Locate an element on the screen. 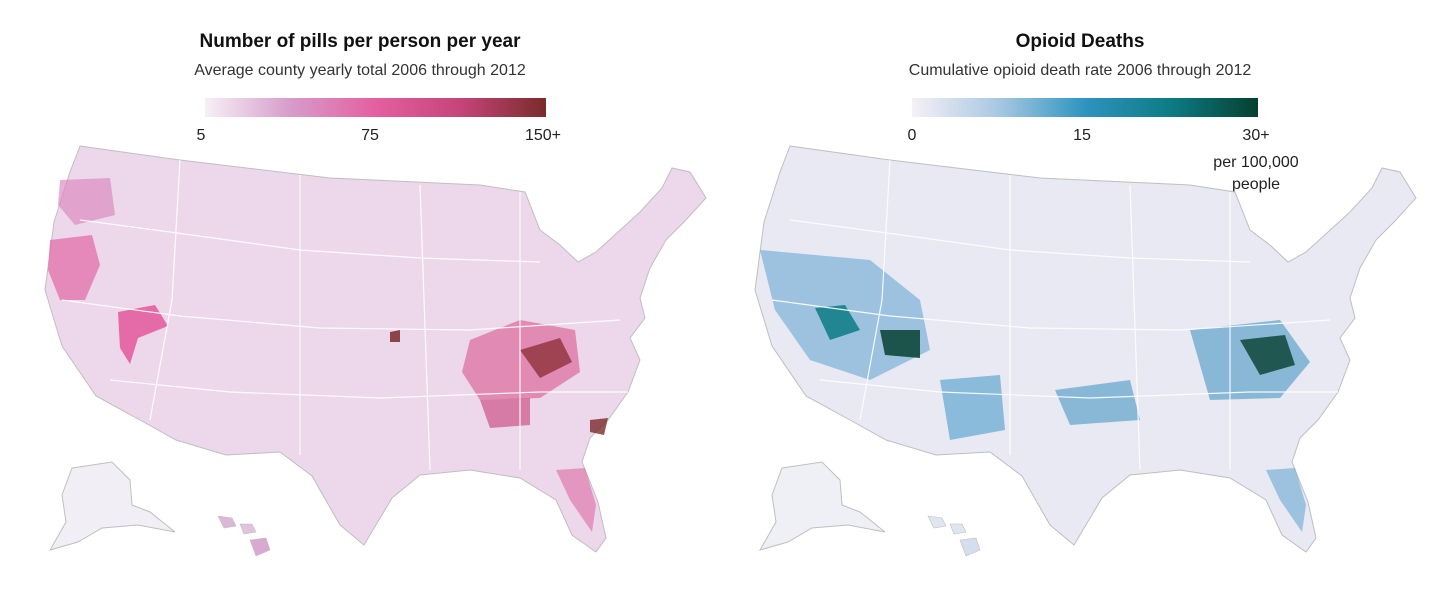 The image size is (1440, 593). pills-hotspot-kentucky is located at coordinates (546, 358).